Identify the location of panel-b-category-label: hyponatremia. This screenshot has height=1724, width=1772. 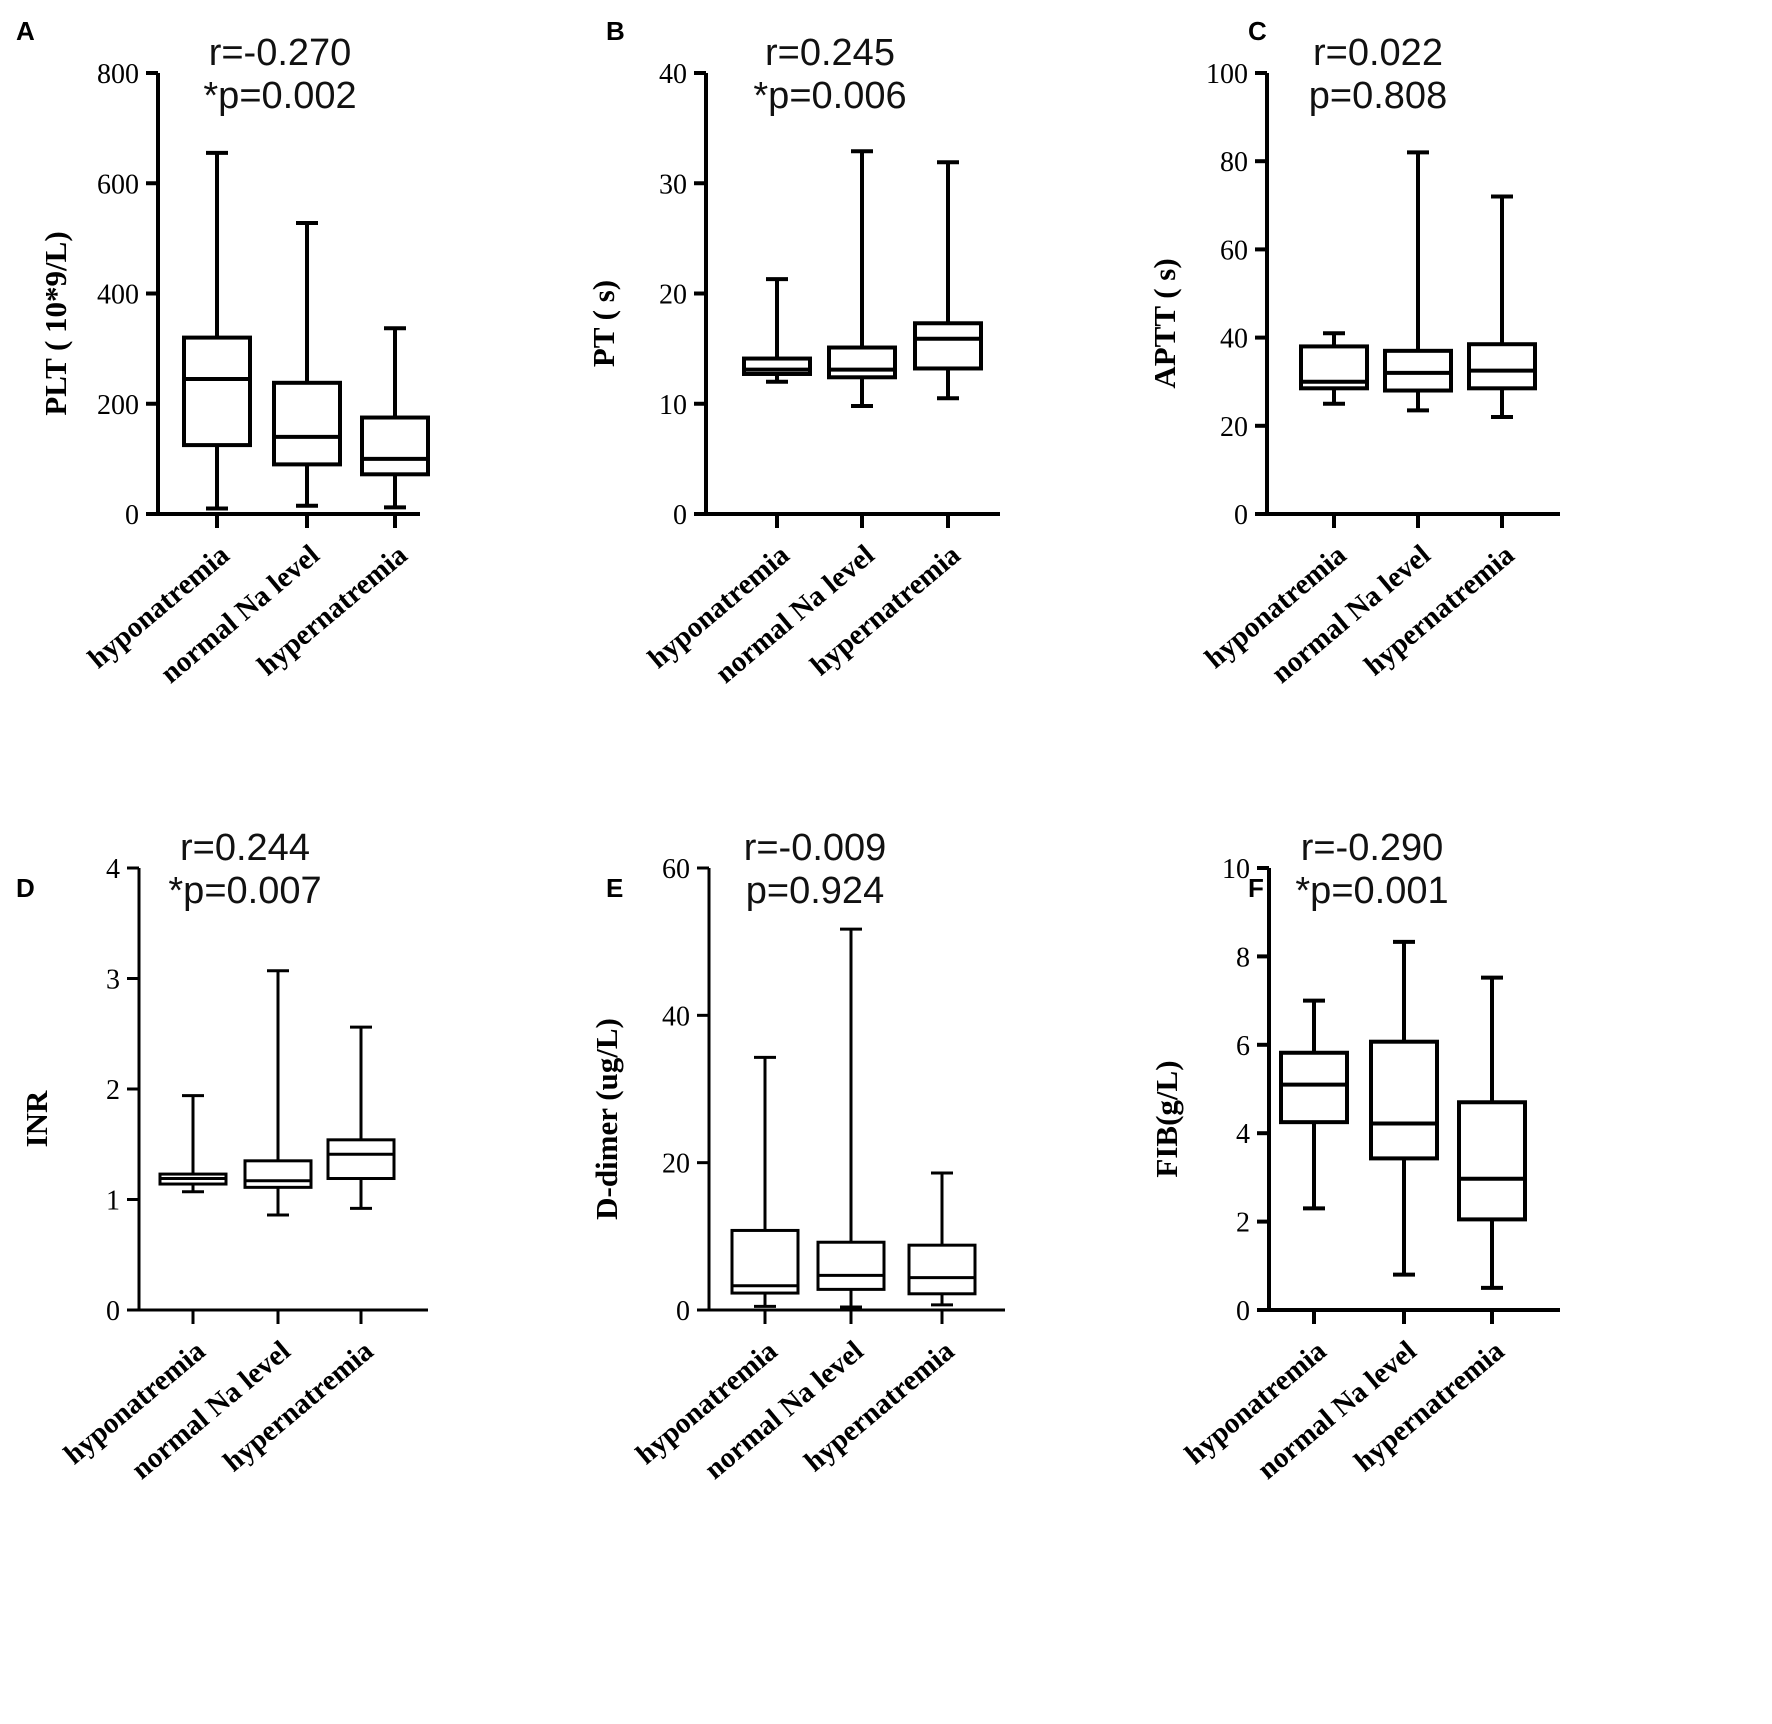
(719, 607).